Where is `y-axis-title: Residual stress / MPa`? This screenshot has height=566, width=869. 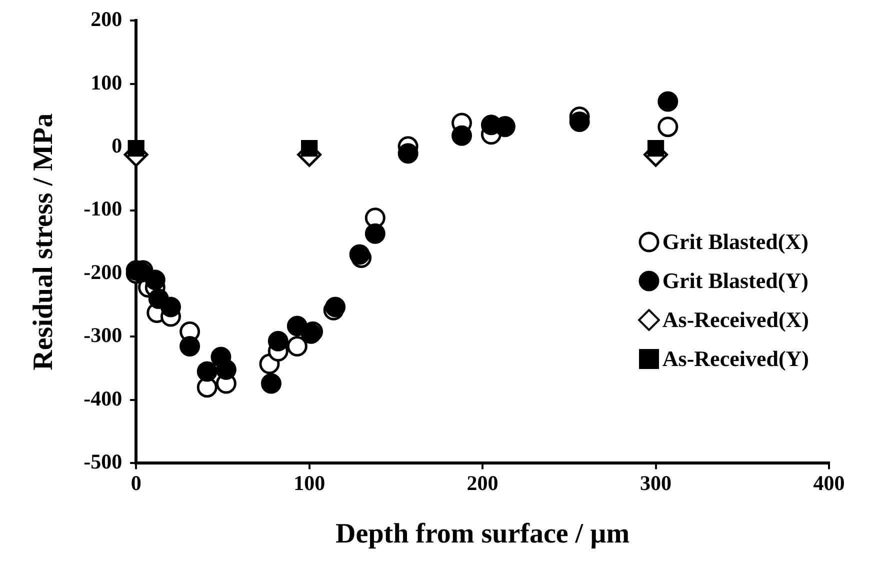 y-axis-title: Residual stress / MPa is located at coordinates (44, 241).